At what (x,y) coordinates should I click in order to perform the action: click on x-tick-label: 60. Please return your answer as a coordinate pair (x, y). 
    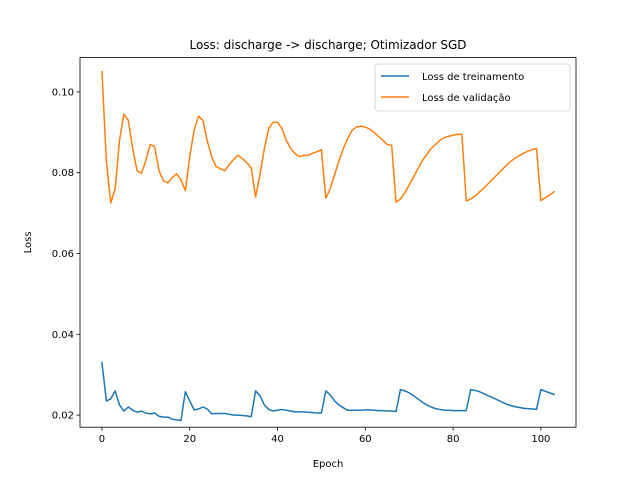
    Looking at the image, I should click on (365, 439).